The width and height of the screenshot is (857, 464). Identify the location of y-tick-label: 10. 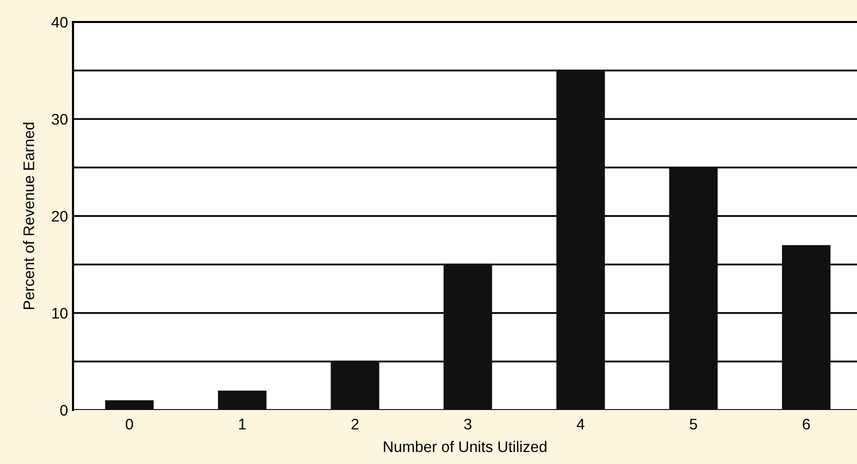
(60, 313).